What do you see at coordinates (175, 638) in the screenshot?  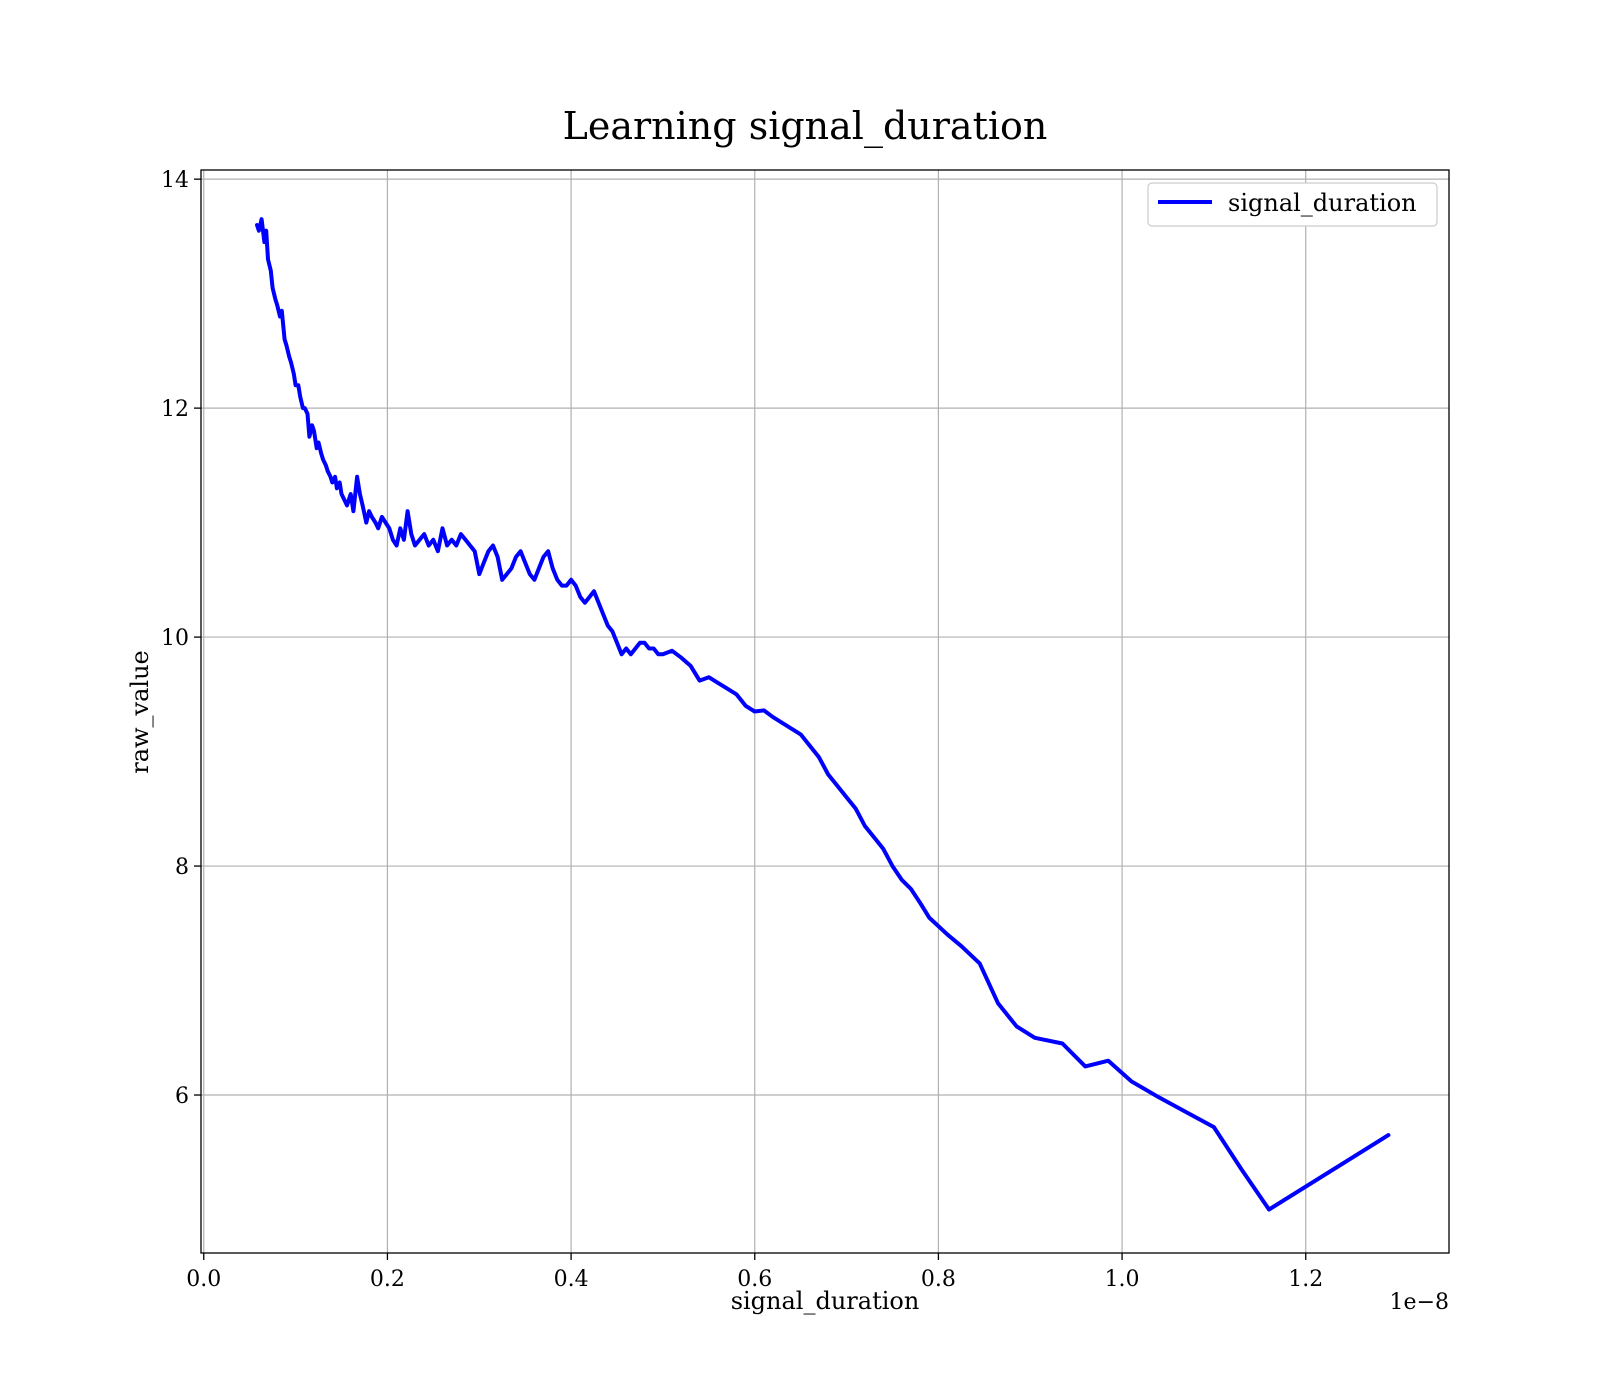 I see `y-tick-label: 10` at bounding box center [175, 638].